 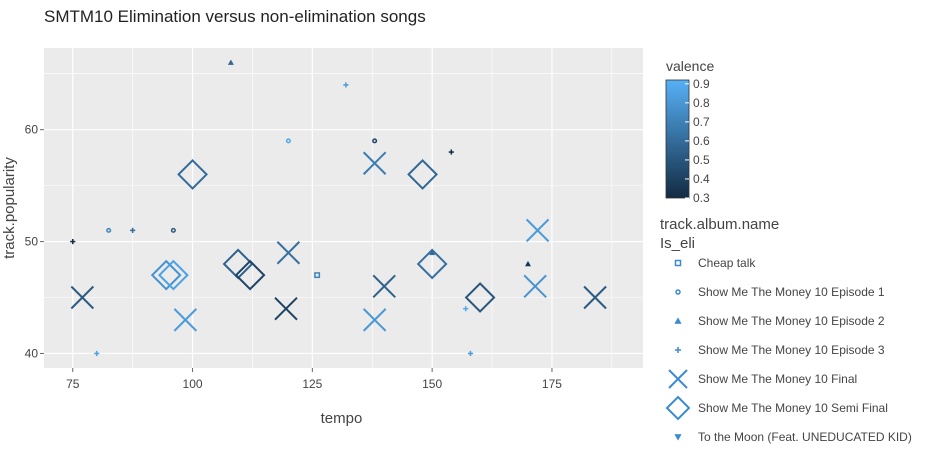 What do you see at coordinates (690, 66) in the screenshot?
I see `color-legend-title: valence` at bounding box center [690, 66].